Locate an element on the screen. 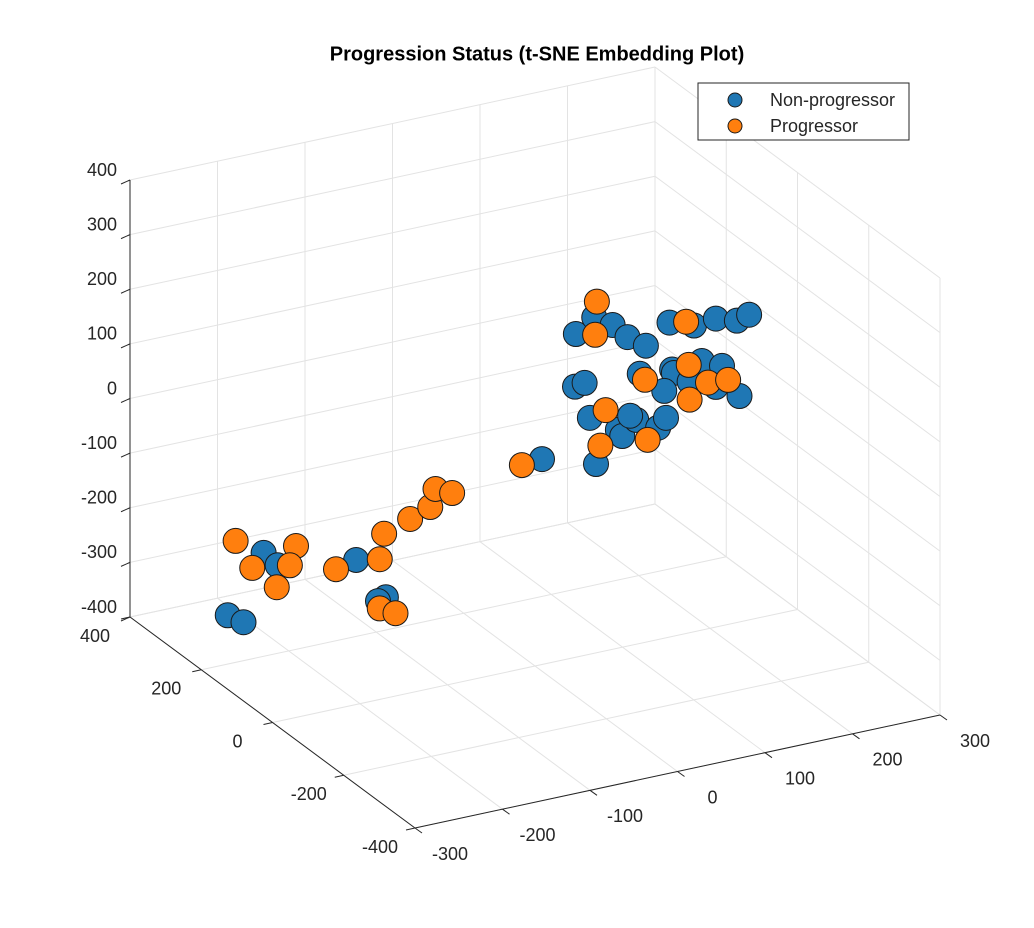  z-tick-label: 200 is located at coordinates (102, 279).